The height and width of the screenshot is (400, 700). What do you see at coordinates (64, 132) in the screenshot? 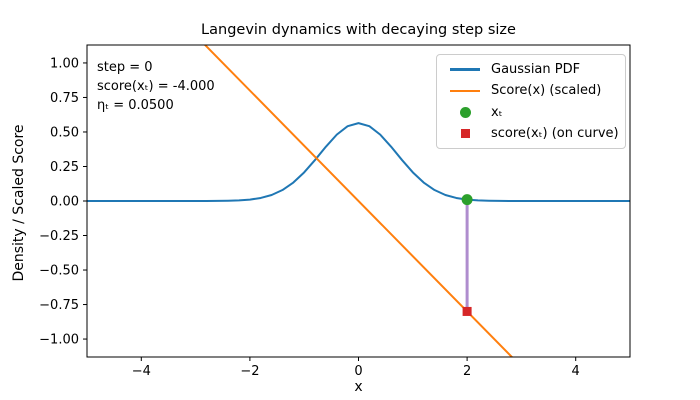
I see `y-tick-label: 0.50` at bounding box center [64, 132].